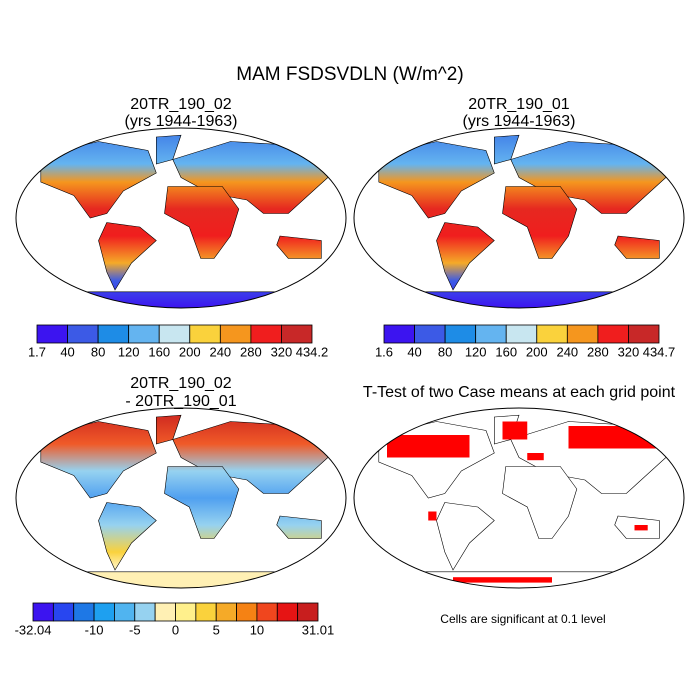 The width and height of the screenshot is (700, 700). Describe the element at coordinates (384, 351) in the screenshot. I see `colorbar-label: 1.6` at that location.